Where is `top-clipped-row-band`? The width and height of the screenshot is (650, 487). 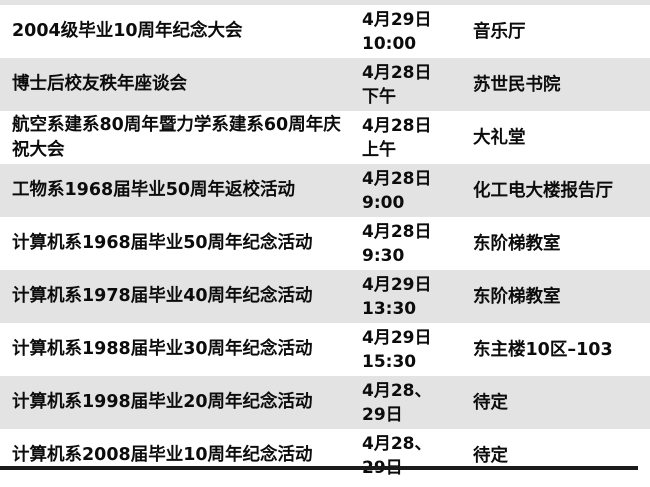
top-clipped-row-band is located at coordinates (325, 2).